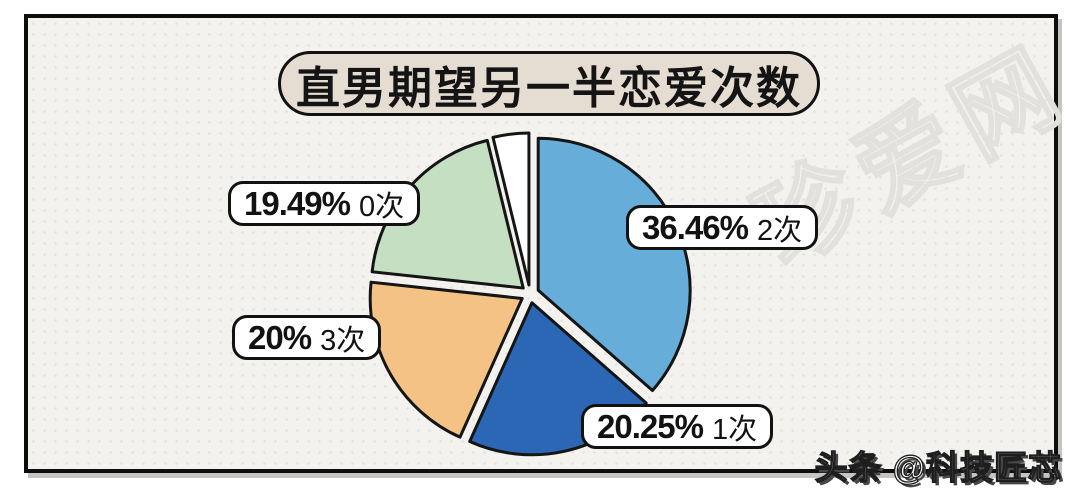  I want to click on pie-label-3ci-unit: 3次, so click(343, 340).